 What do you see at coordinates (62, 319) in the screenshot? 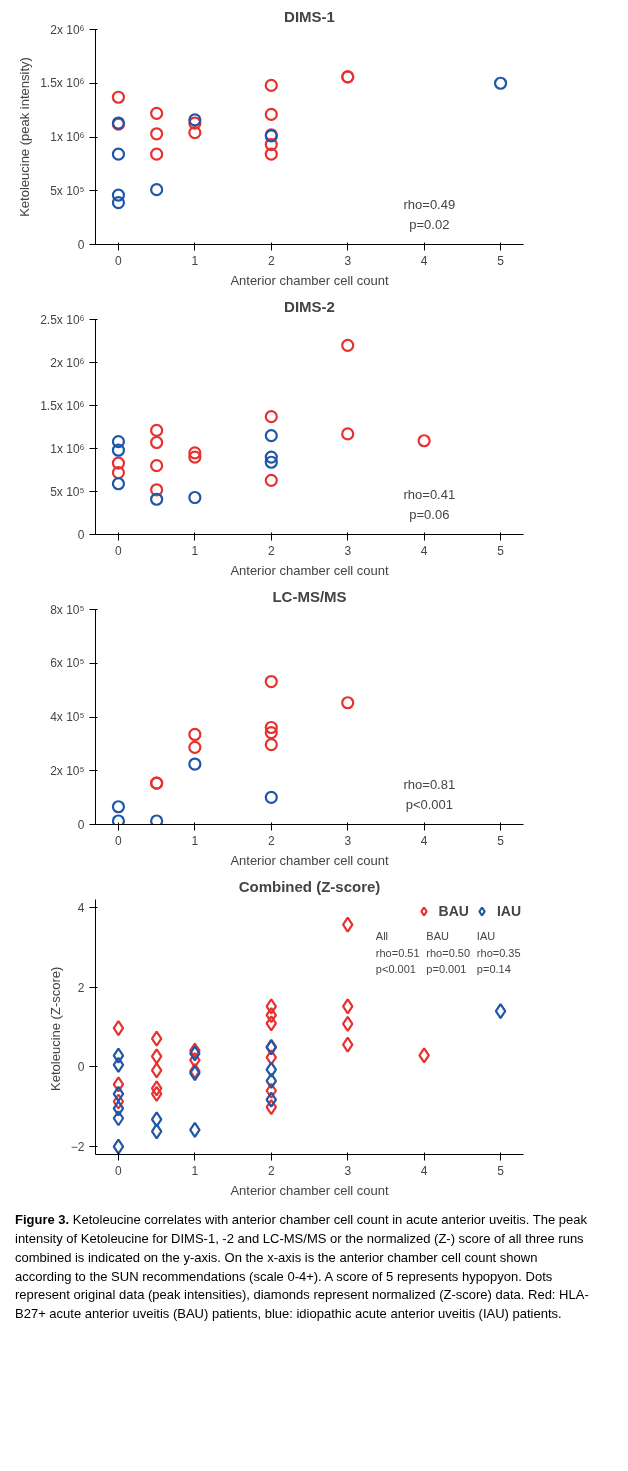
I see `y-tick-label: 2.5x 10⁶` at bounding box center [62, 319].